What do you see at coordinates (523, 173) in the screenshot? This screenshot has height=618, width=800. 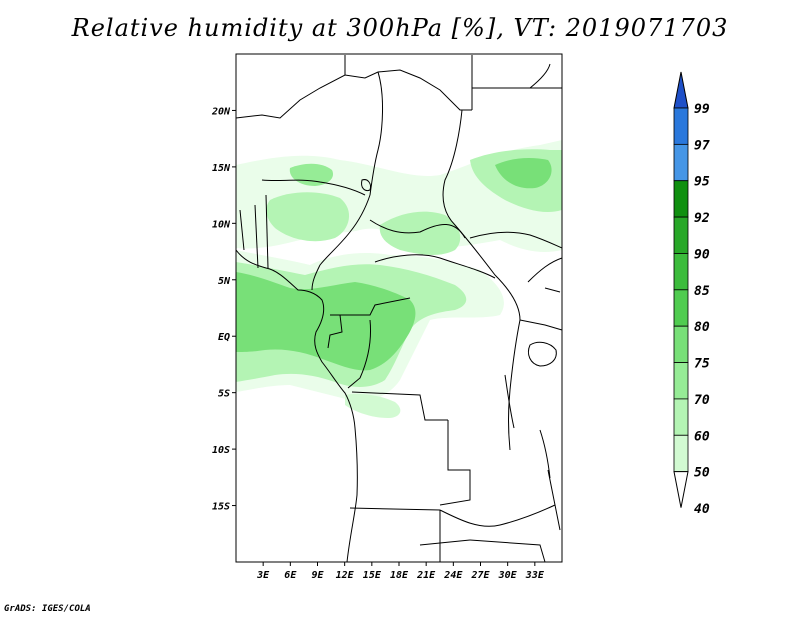 I see `rh-patch-sudan-core` at bounding box center [523, 173].